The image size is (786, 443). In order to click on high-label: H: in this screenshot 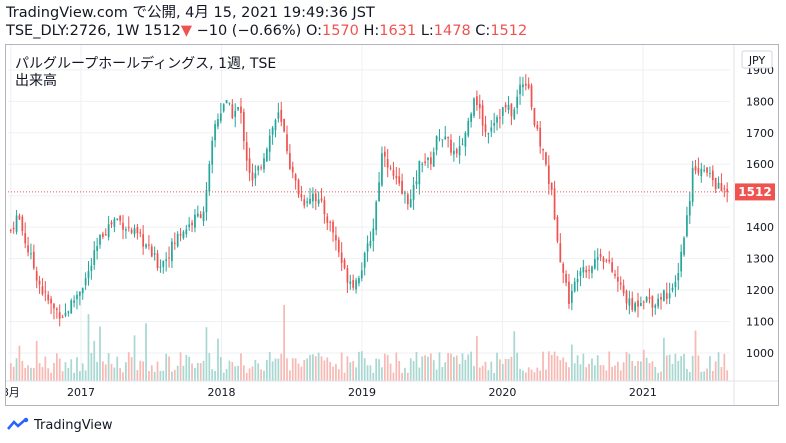, I will do `click(371, 31)`.